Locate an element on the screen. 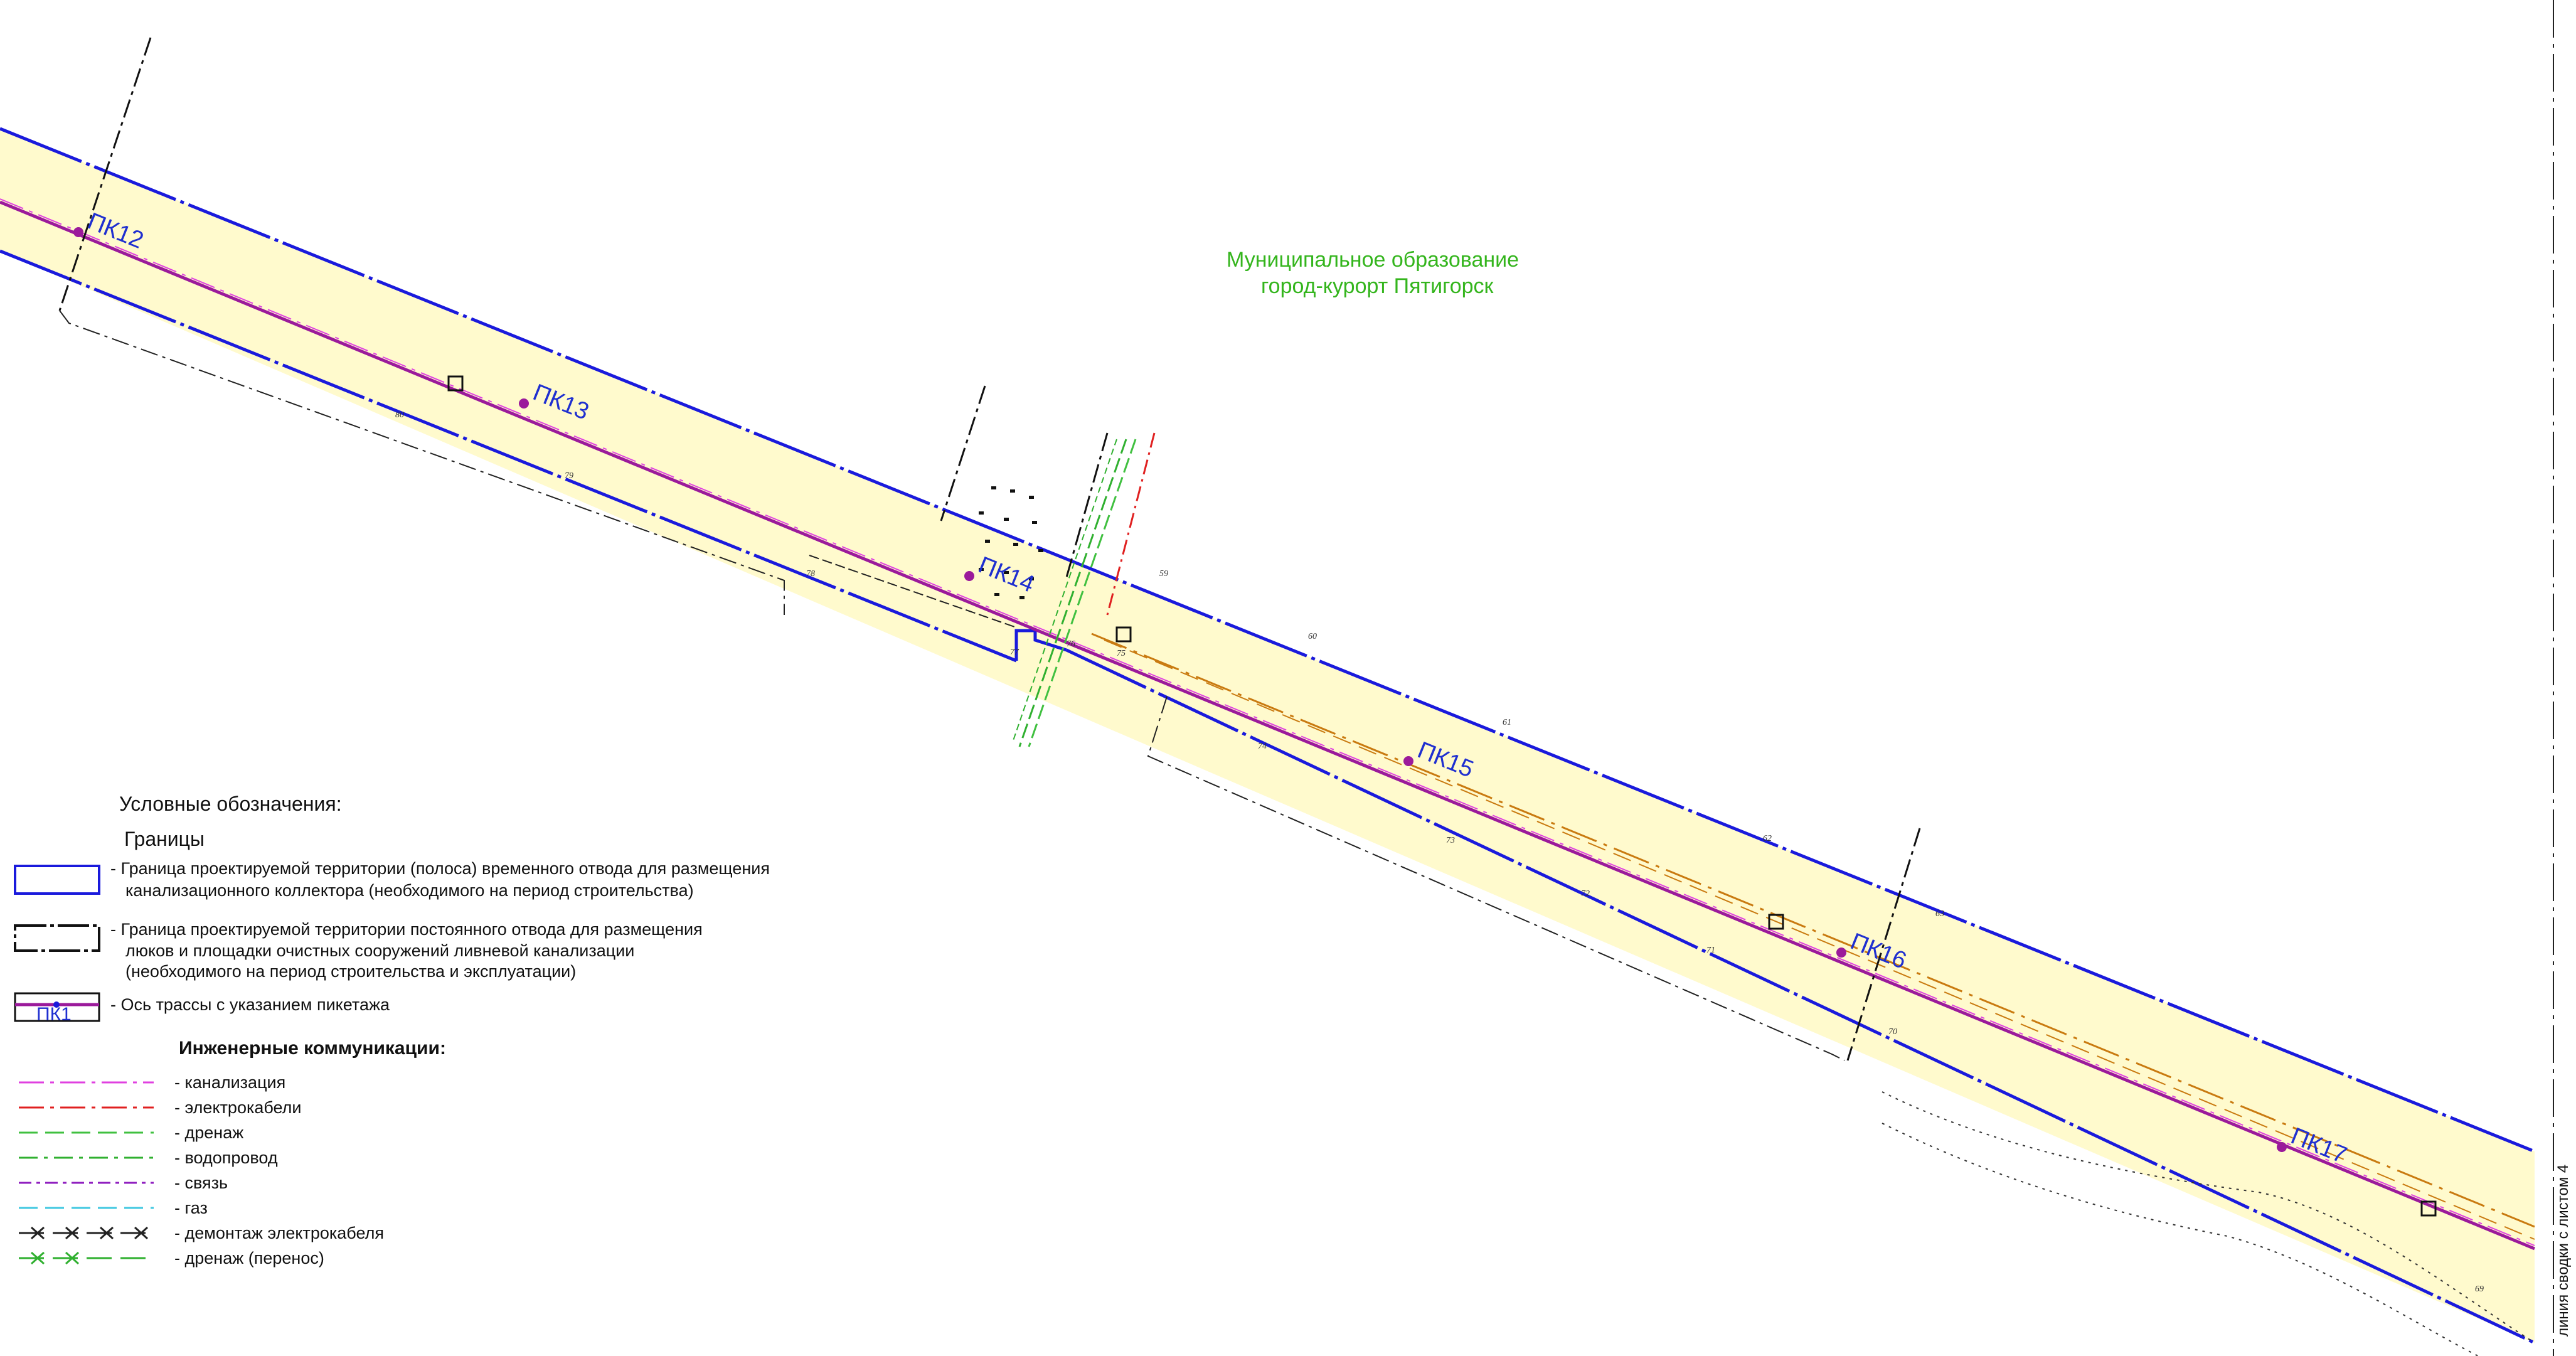 The height and width of the screenshot is (1356, 2576). boundary-number: 76 is located at coordinates (1071, 644).